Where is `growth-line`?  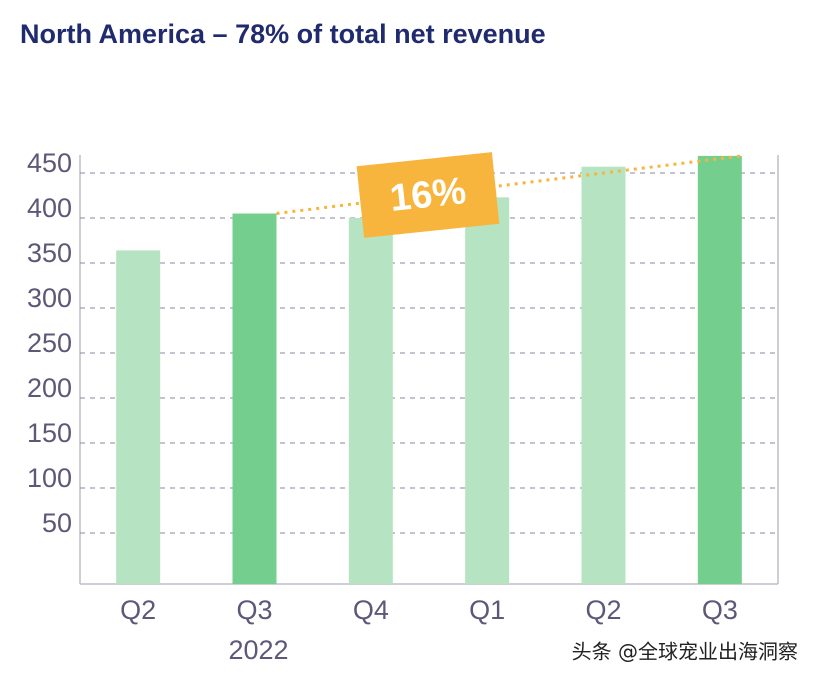 growth-line is located at coordinates (509, 184).